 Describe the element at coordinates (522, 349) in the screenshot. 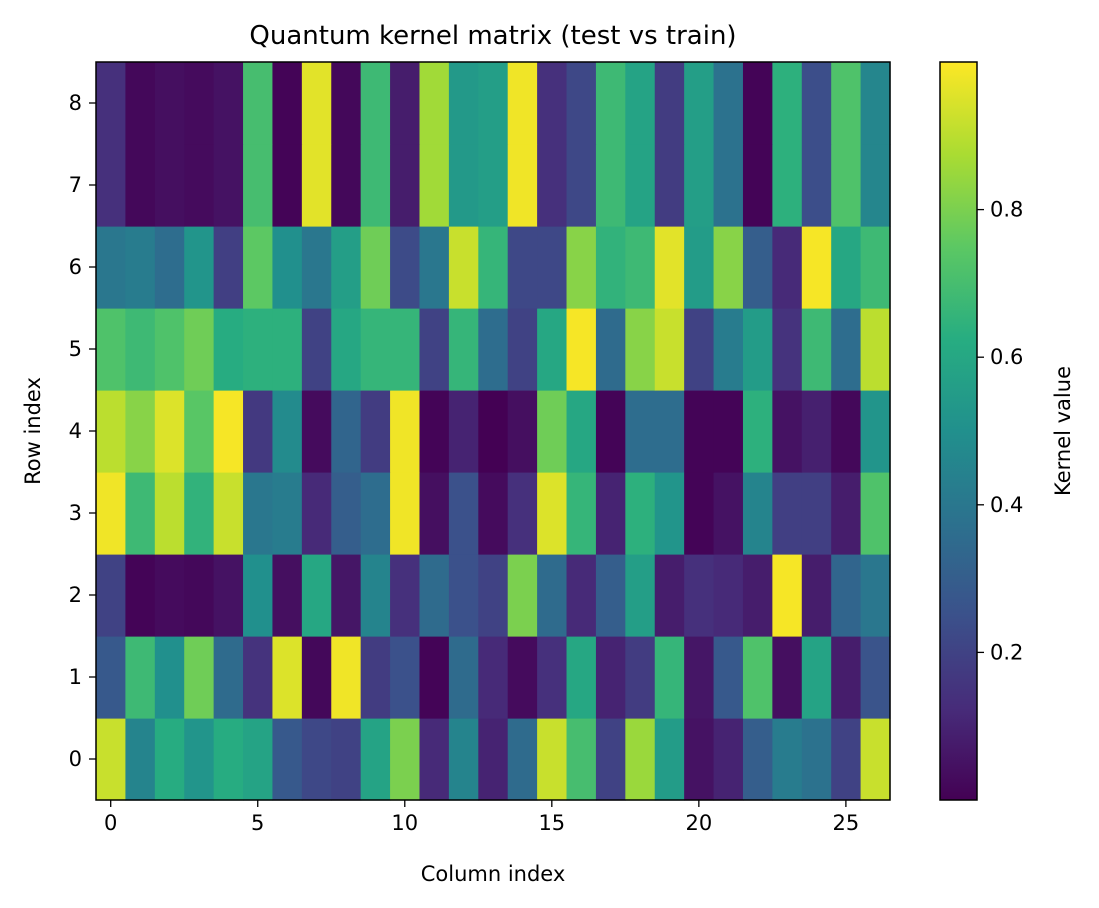

I see `heatmap-cell-r5-c14` at that location.